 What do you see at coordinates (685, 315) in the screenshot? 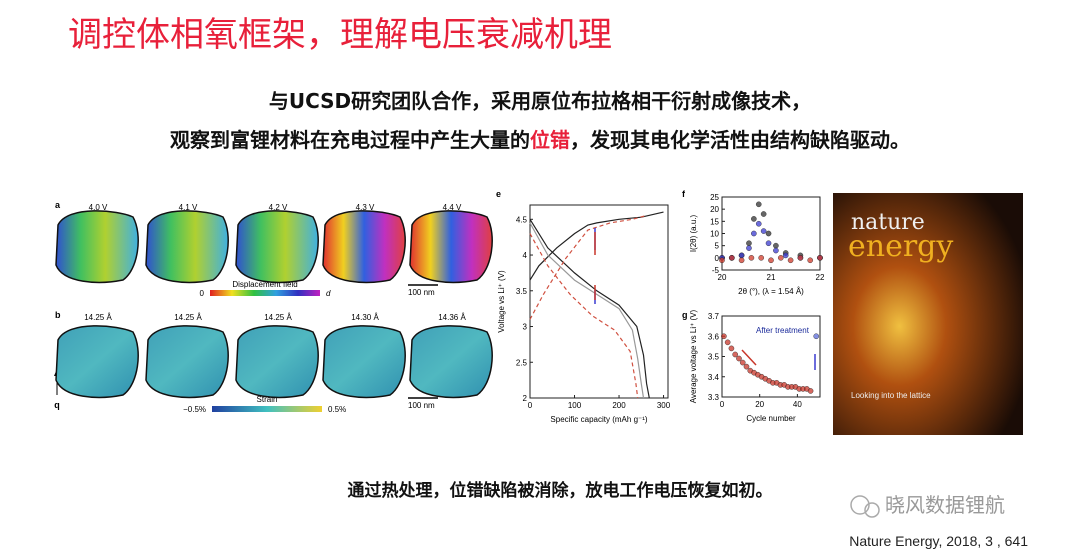
I see `panel-label: g` at bounding box center [685, 315].